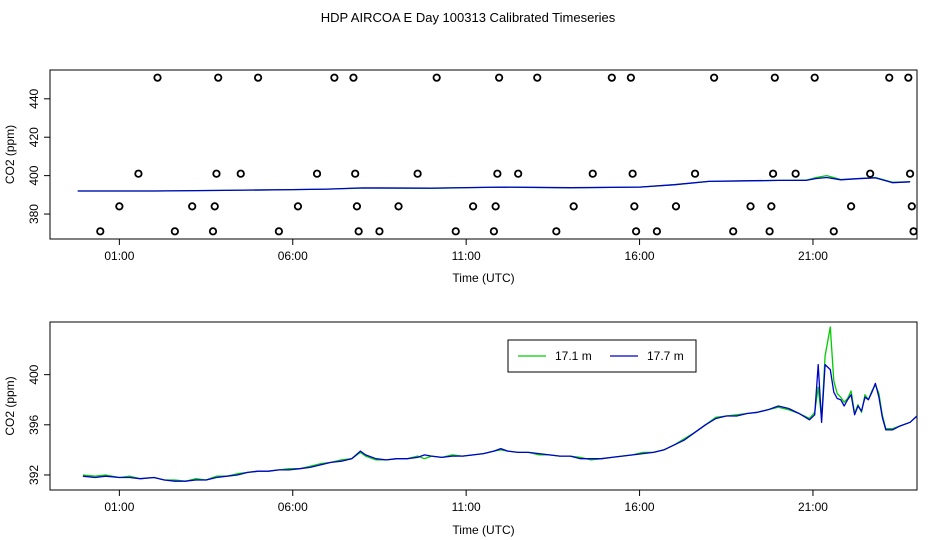 The width and height of the screenshot is (936, 540). I want to click on top-y-axis: 380 400 420 440, so click(39, 156).